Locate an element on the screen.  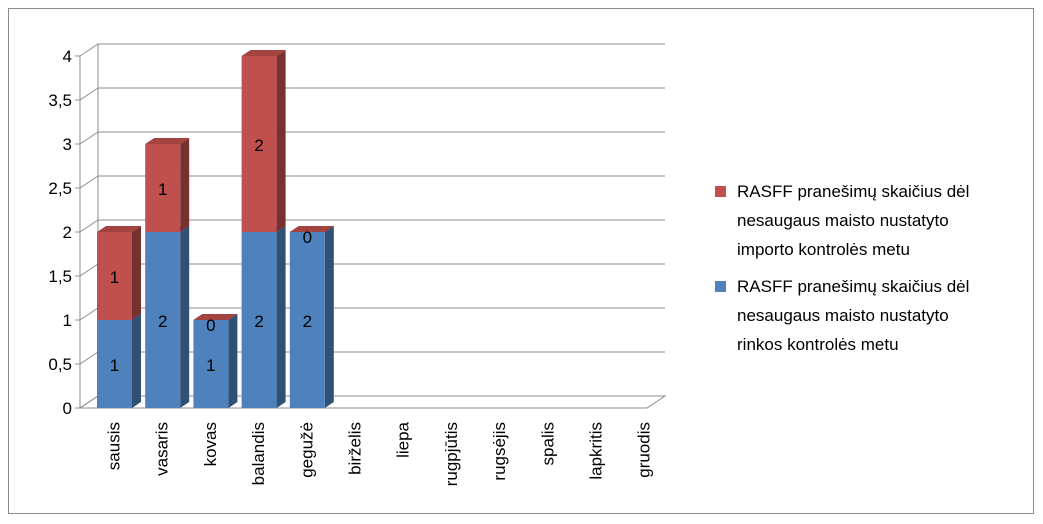
y-tick-label: 0,5 is located at coordinates (60, 364).